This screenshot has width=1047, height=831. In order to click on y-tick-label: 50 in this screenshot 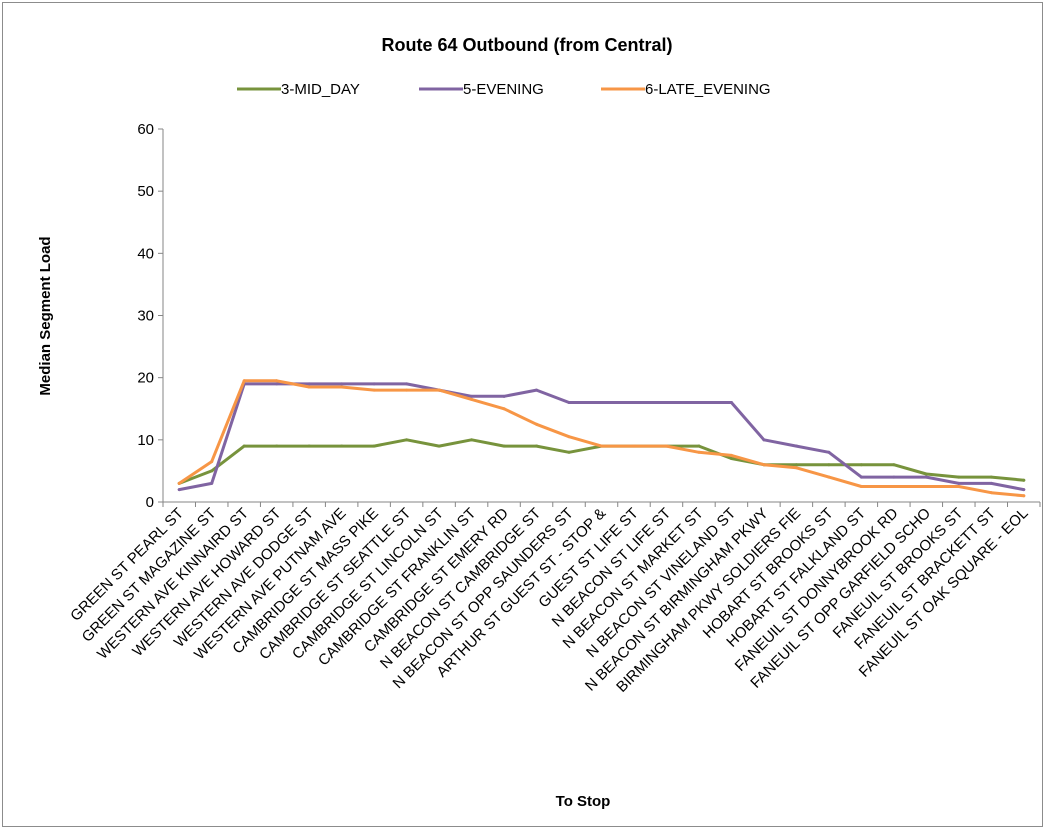, I will do `click(145, 191)`.